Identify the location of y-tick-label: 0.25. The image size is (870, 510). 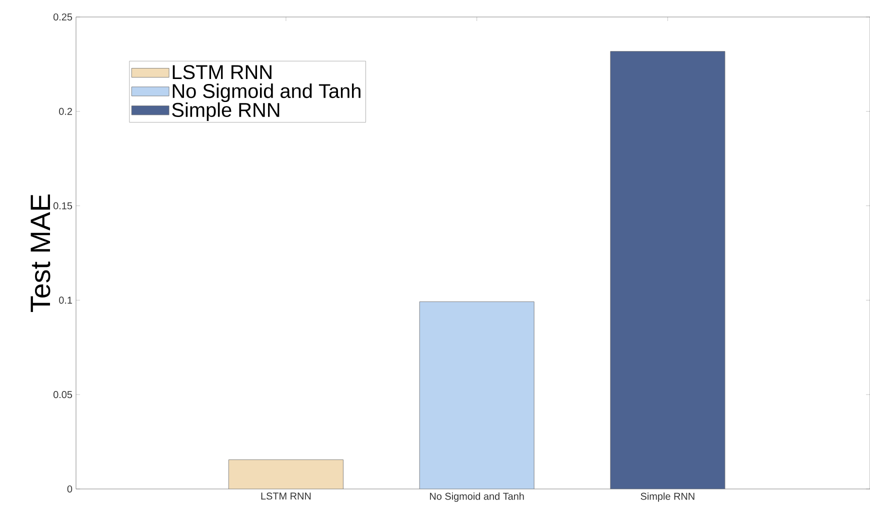
(62, 17).